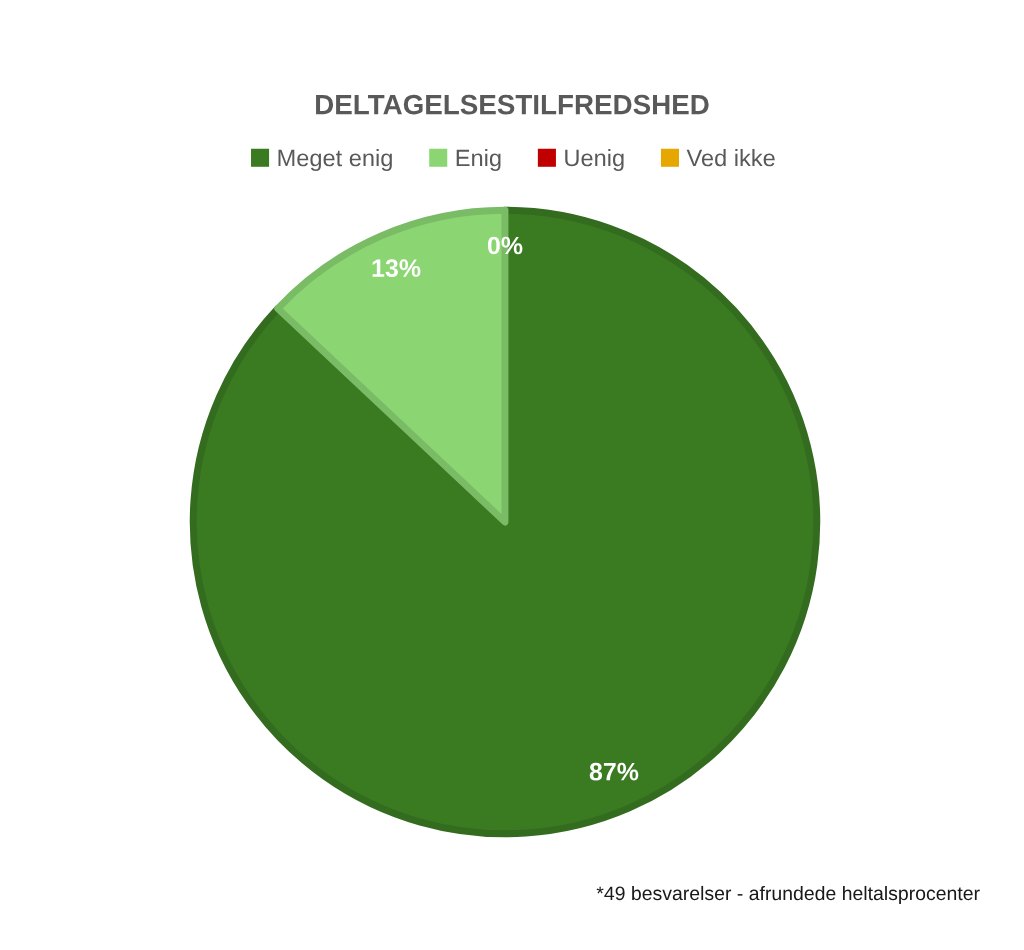 The width and height of the screenshot is (1024, 950). Describe the element at coordinates (396, 268) in the screenshot. I see `data-label: 13%` at that location.